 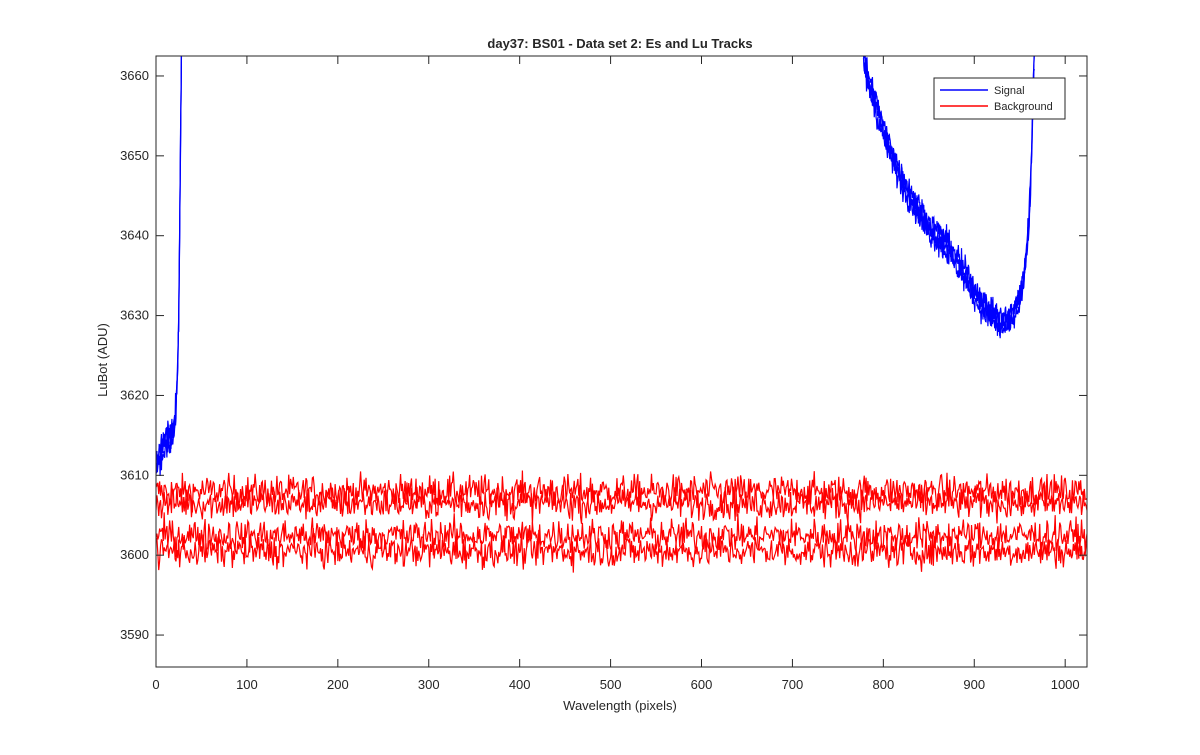 I want to click on x-tick-label: 0, so click(x=155, y=684).